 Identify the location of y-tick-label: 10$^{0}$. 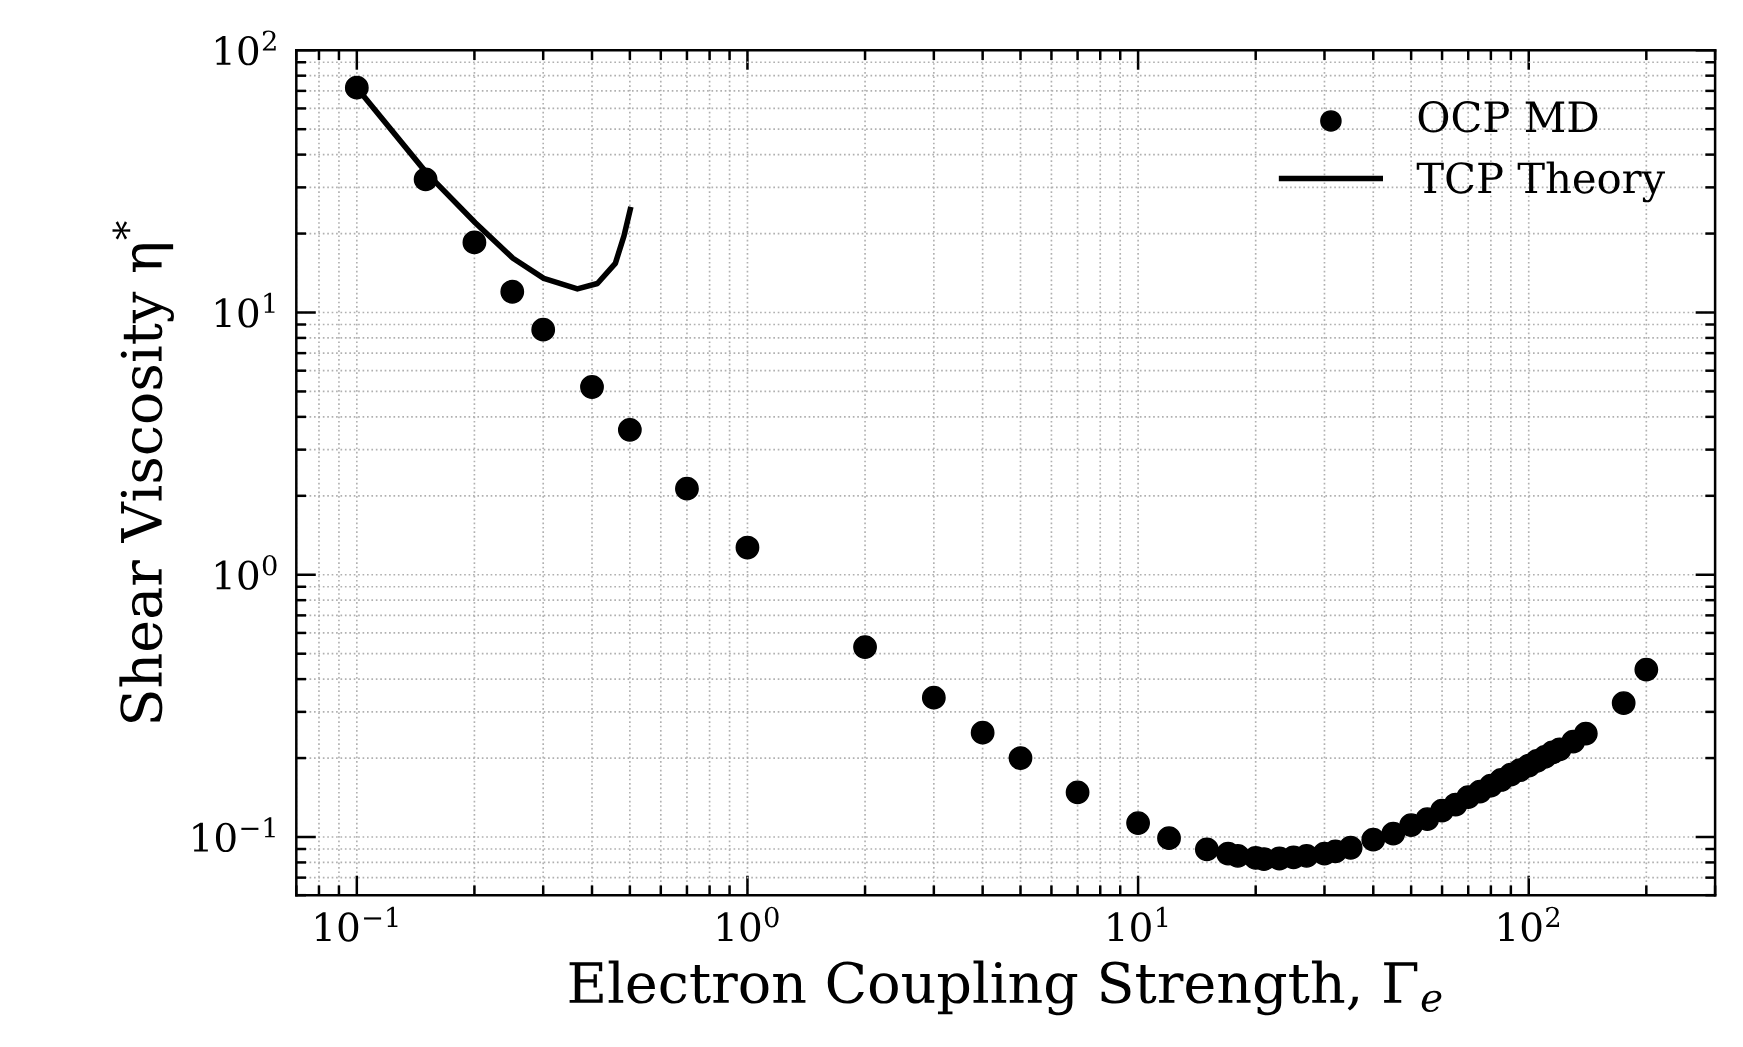
(246, 572).